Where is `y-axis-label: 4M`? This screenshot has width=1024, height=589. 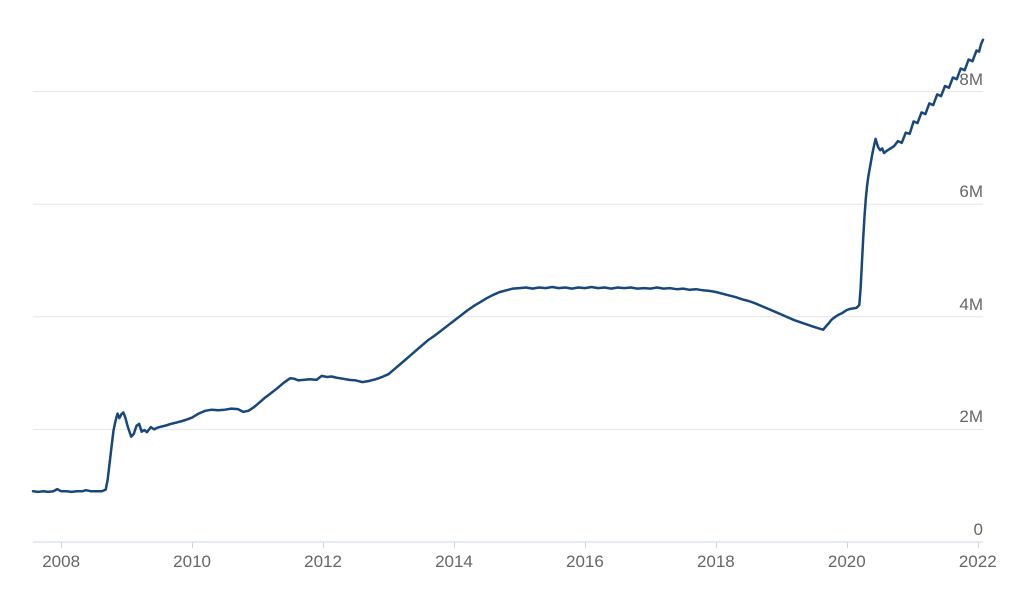 y-axis-label: 4M is located at coordinates (971, 304).